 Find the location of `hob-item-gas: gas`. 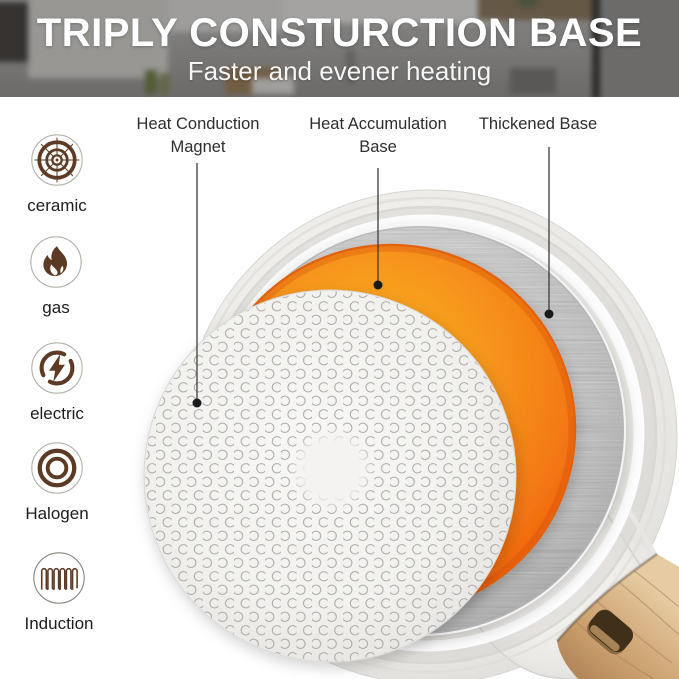

hob-item-gas: gas is located at coordinates (58, 275).